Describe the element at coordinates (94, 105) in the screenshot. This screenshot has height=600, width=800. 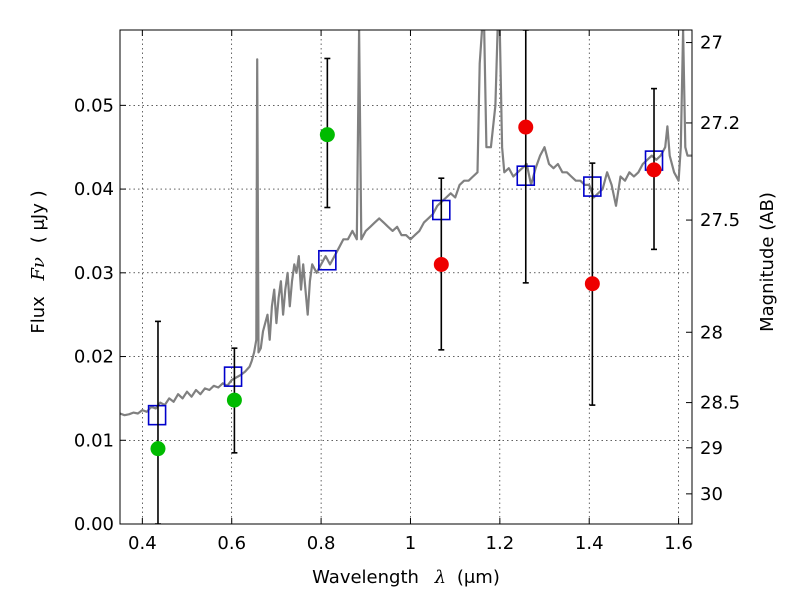
I see `y-tick-label: 0.05` at that location.